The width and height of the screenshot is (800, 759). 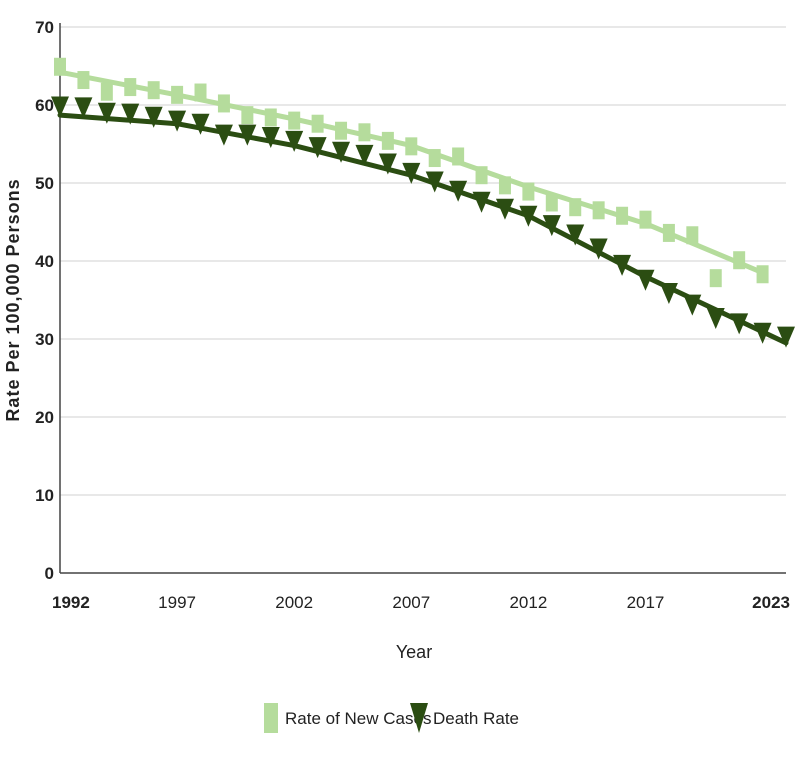 What do you see at coordinates (44, 339) in the screenshot?
I see `y-tick-label: 30` at bounding box center [44, 339].